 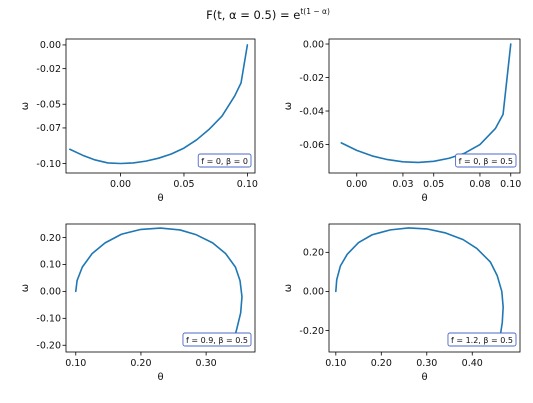 I want to click on legend-label: f = 0, β = 0, so click(x=224, y=161).